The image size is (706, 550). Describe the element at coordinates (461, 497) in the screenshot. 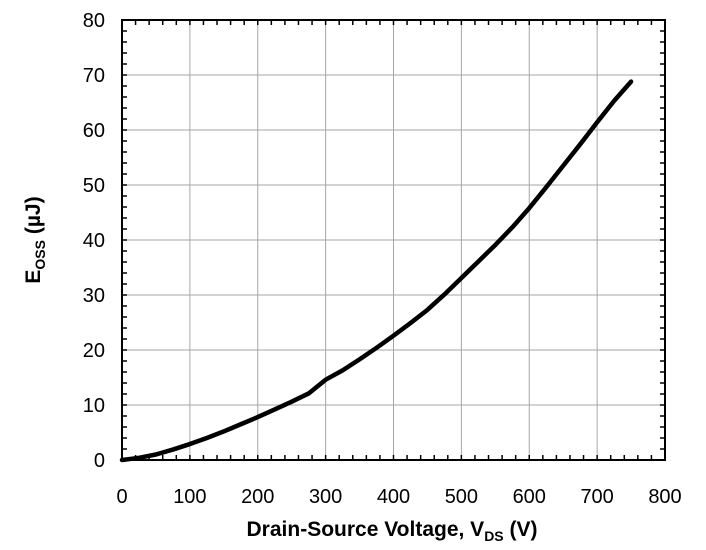

I see `x-tick-label: 500` at that location.